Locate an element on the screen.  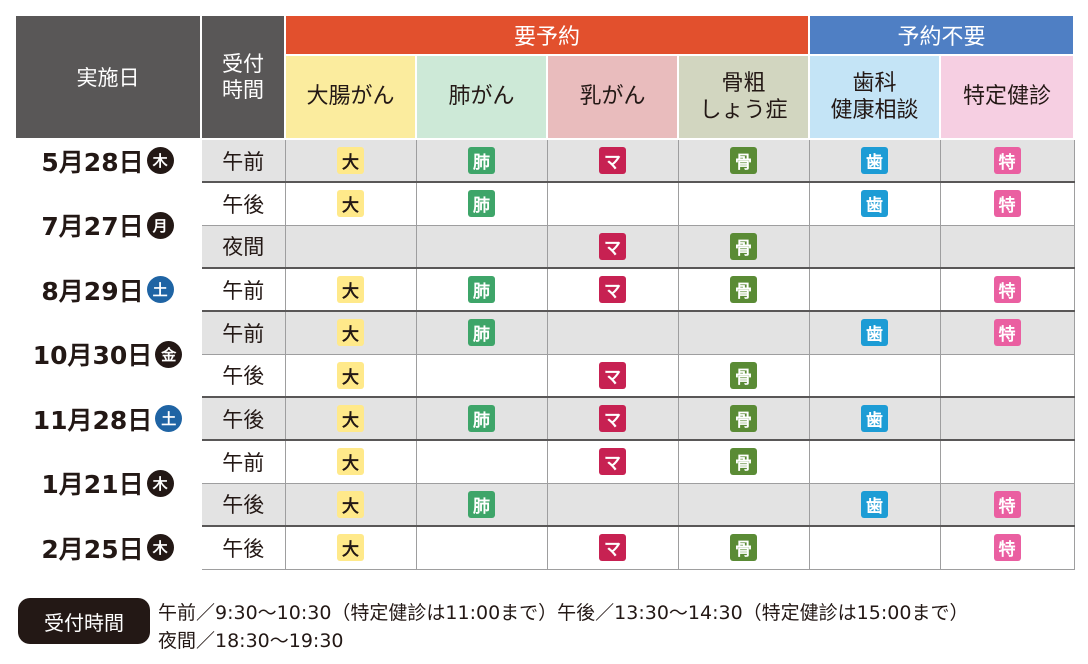
cell-colon is located at coordinates (350, 246).